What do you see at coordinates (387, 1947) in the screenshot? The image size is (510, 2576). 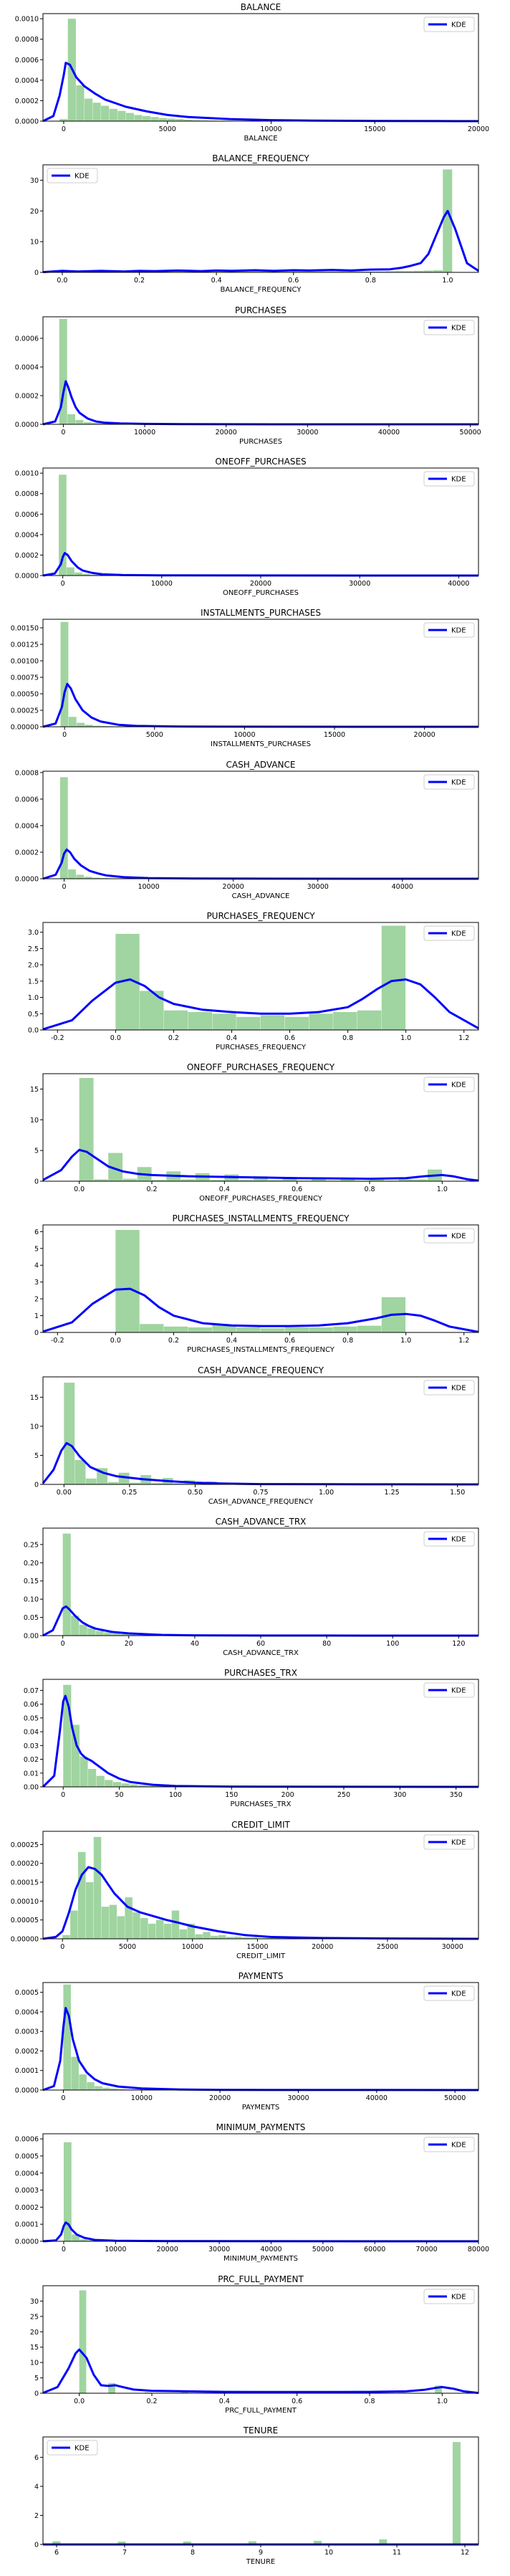 I see `x-tick-label: 25000` at bounding box center [387, 1947].